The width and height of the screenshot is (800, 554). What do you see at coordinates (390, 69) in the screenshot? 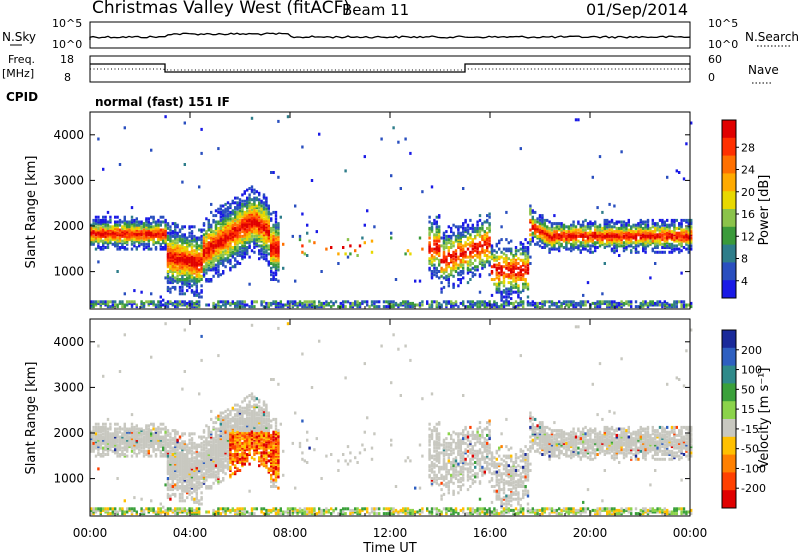
I see `nave-trace` at bounding box center [390, 69].